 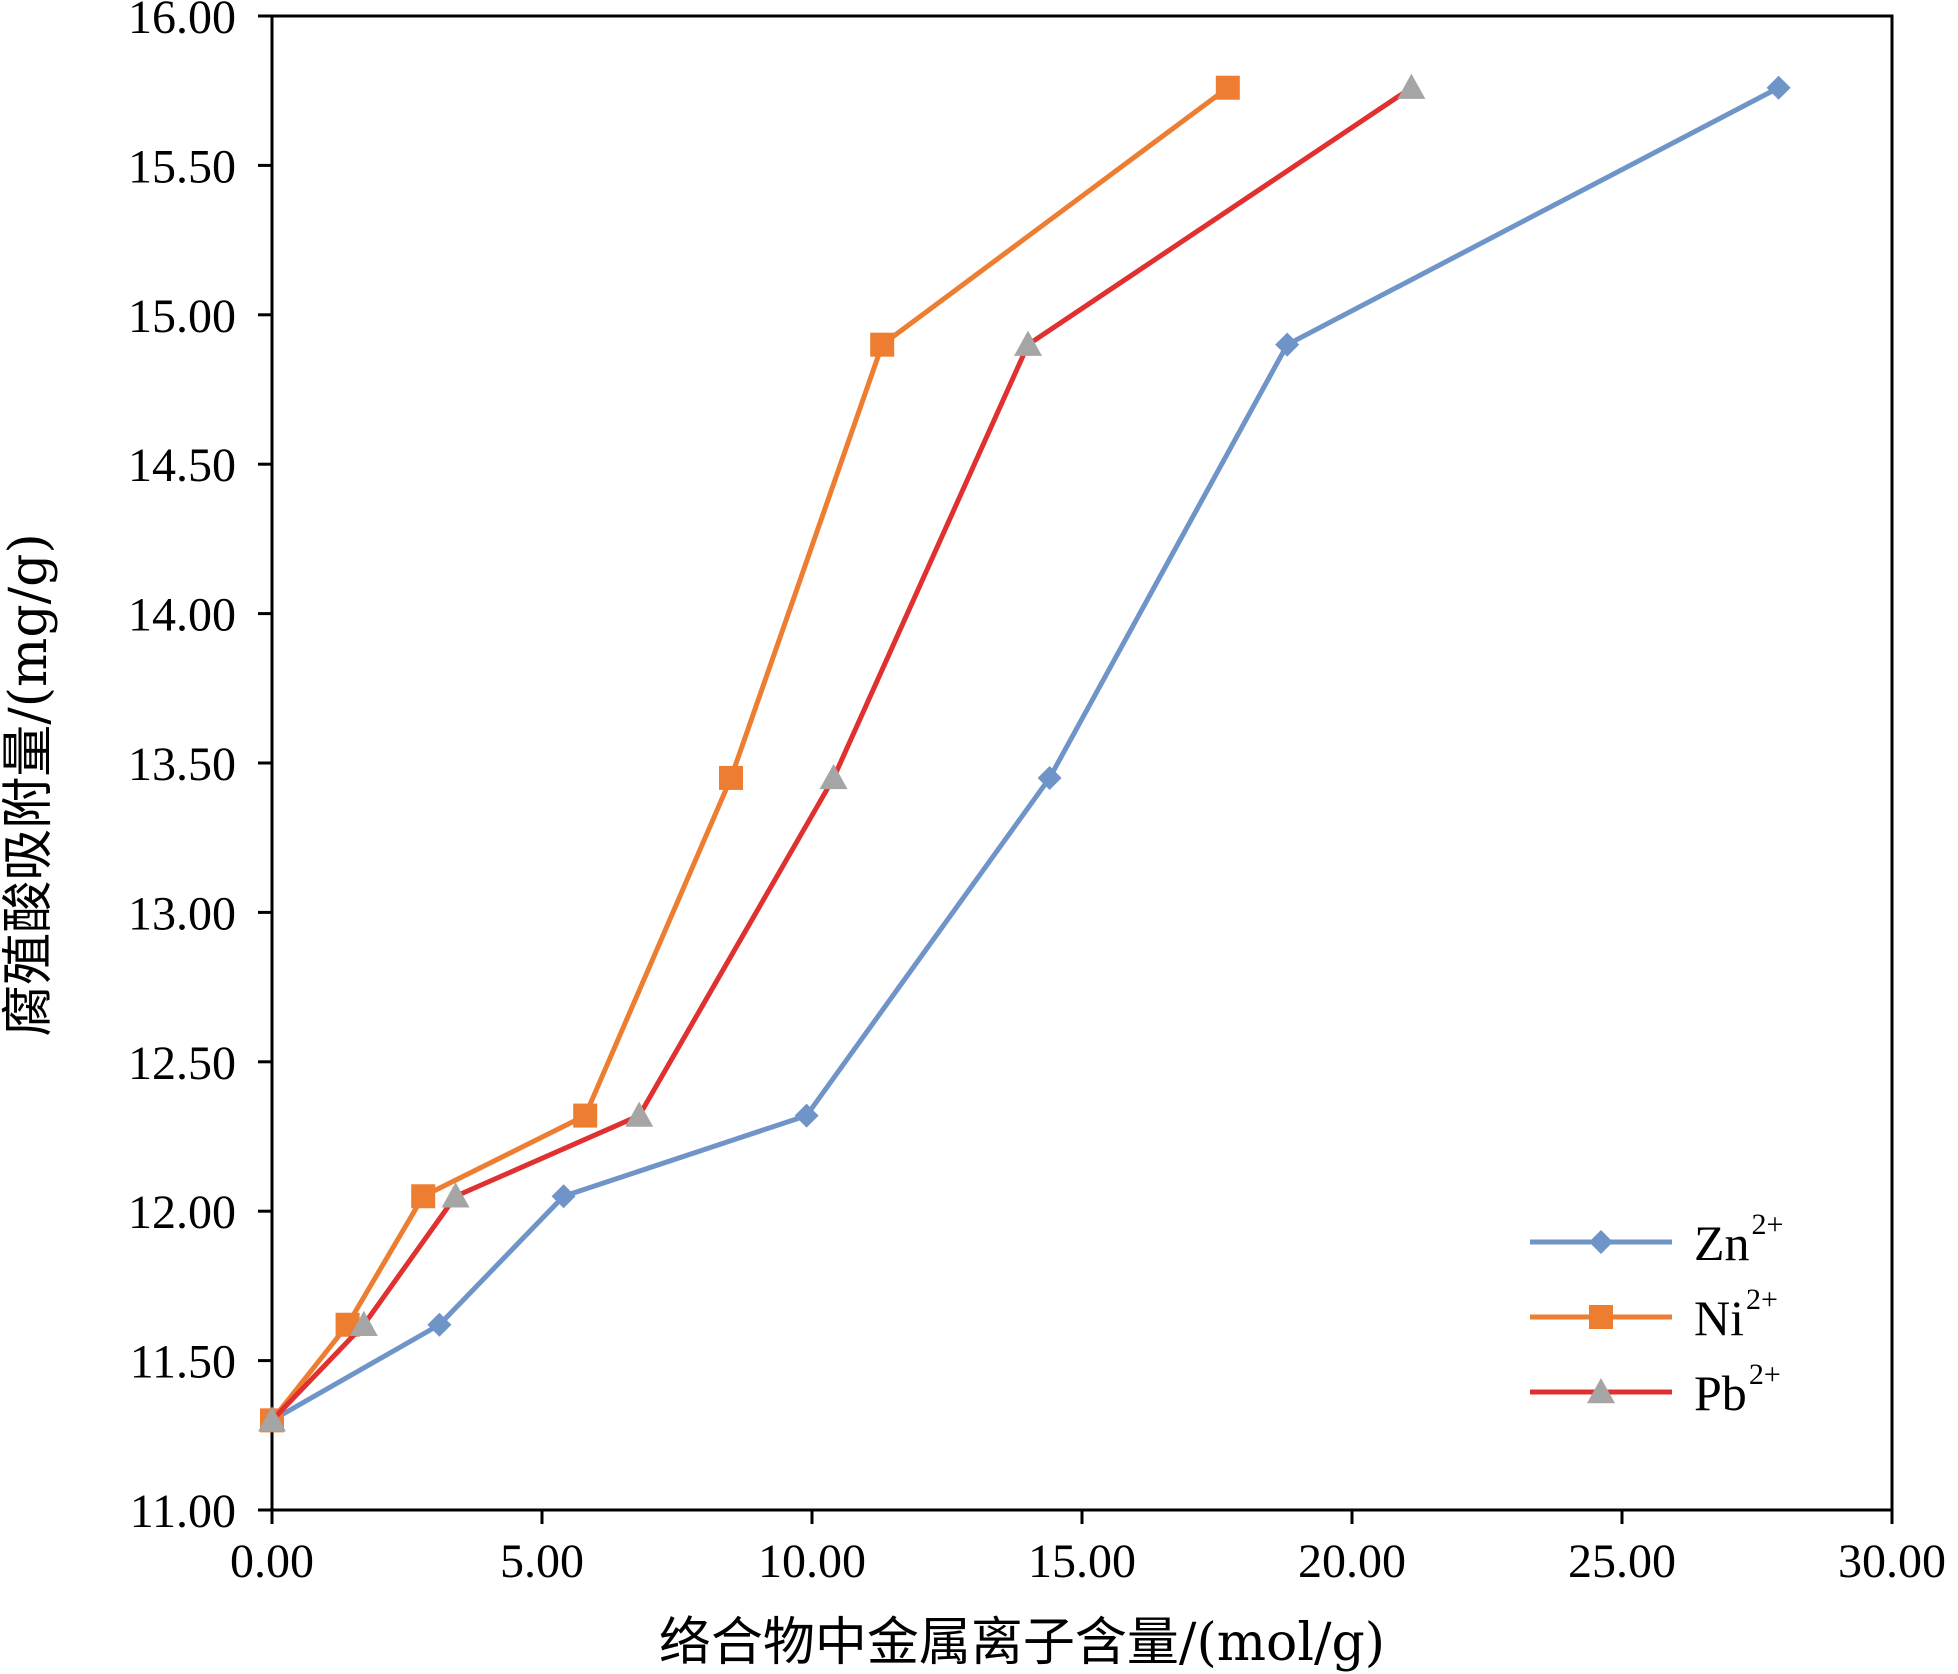 I want to click on legend-marker-zn, so click(x=1601, y=1242).